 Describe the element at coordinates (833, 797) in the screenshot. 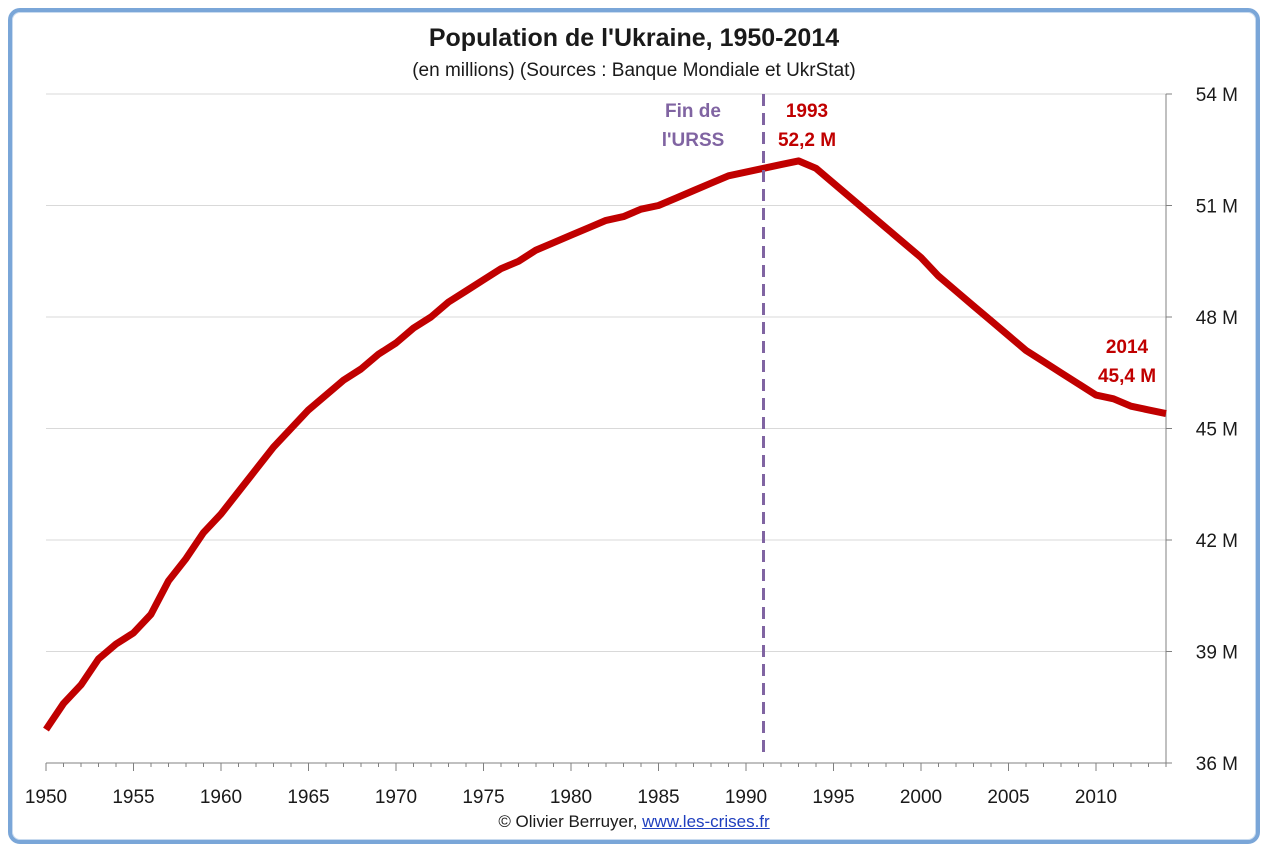

I see `x-tick-label-1995: 1995` at that location.